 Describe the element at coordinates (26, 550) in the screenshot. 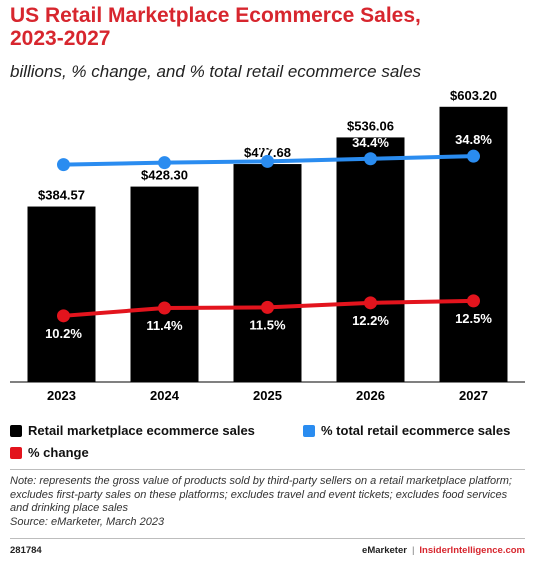

I see `chart-id: 281784` at that location.